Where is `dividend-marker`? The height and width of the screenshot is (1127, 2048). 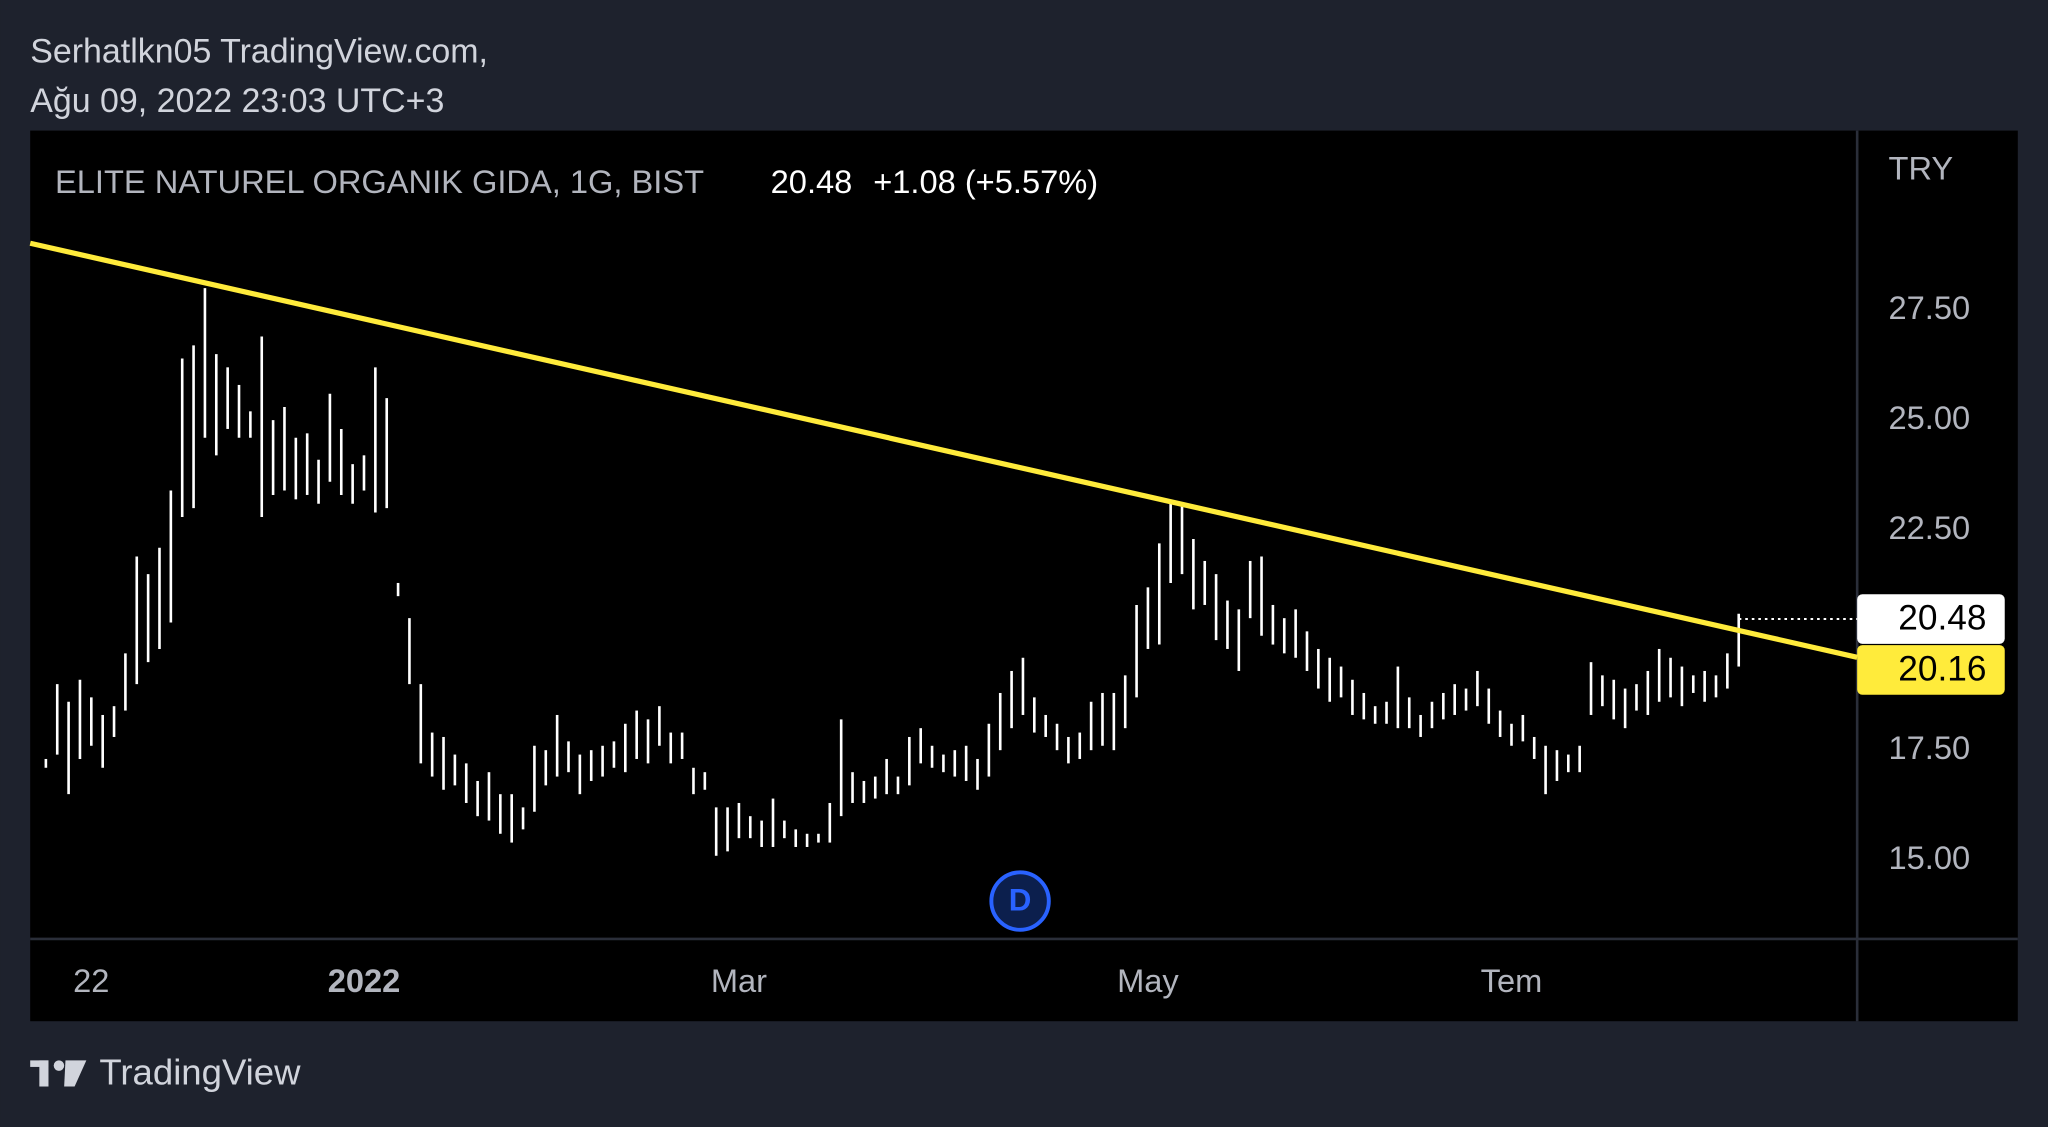 dividend-marker is located at coordinates (1020, 901).